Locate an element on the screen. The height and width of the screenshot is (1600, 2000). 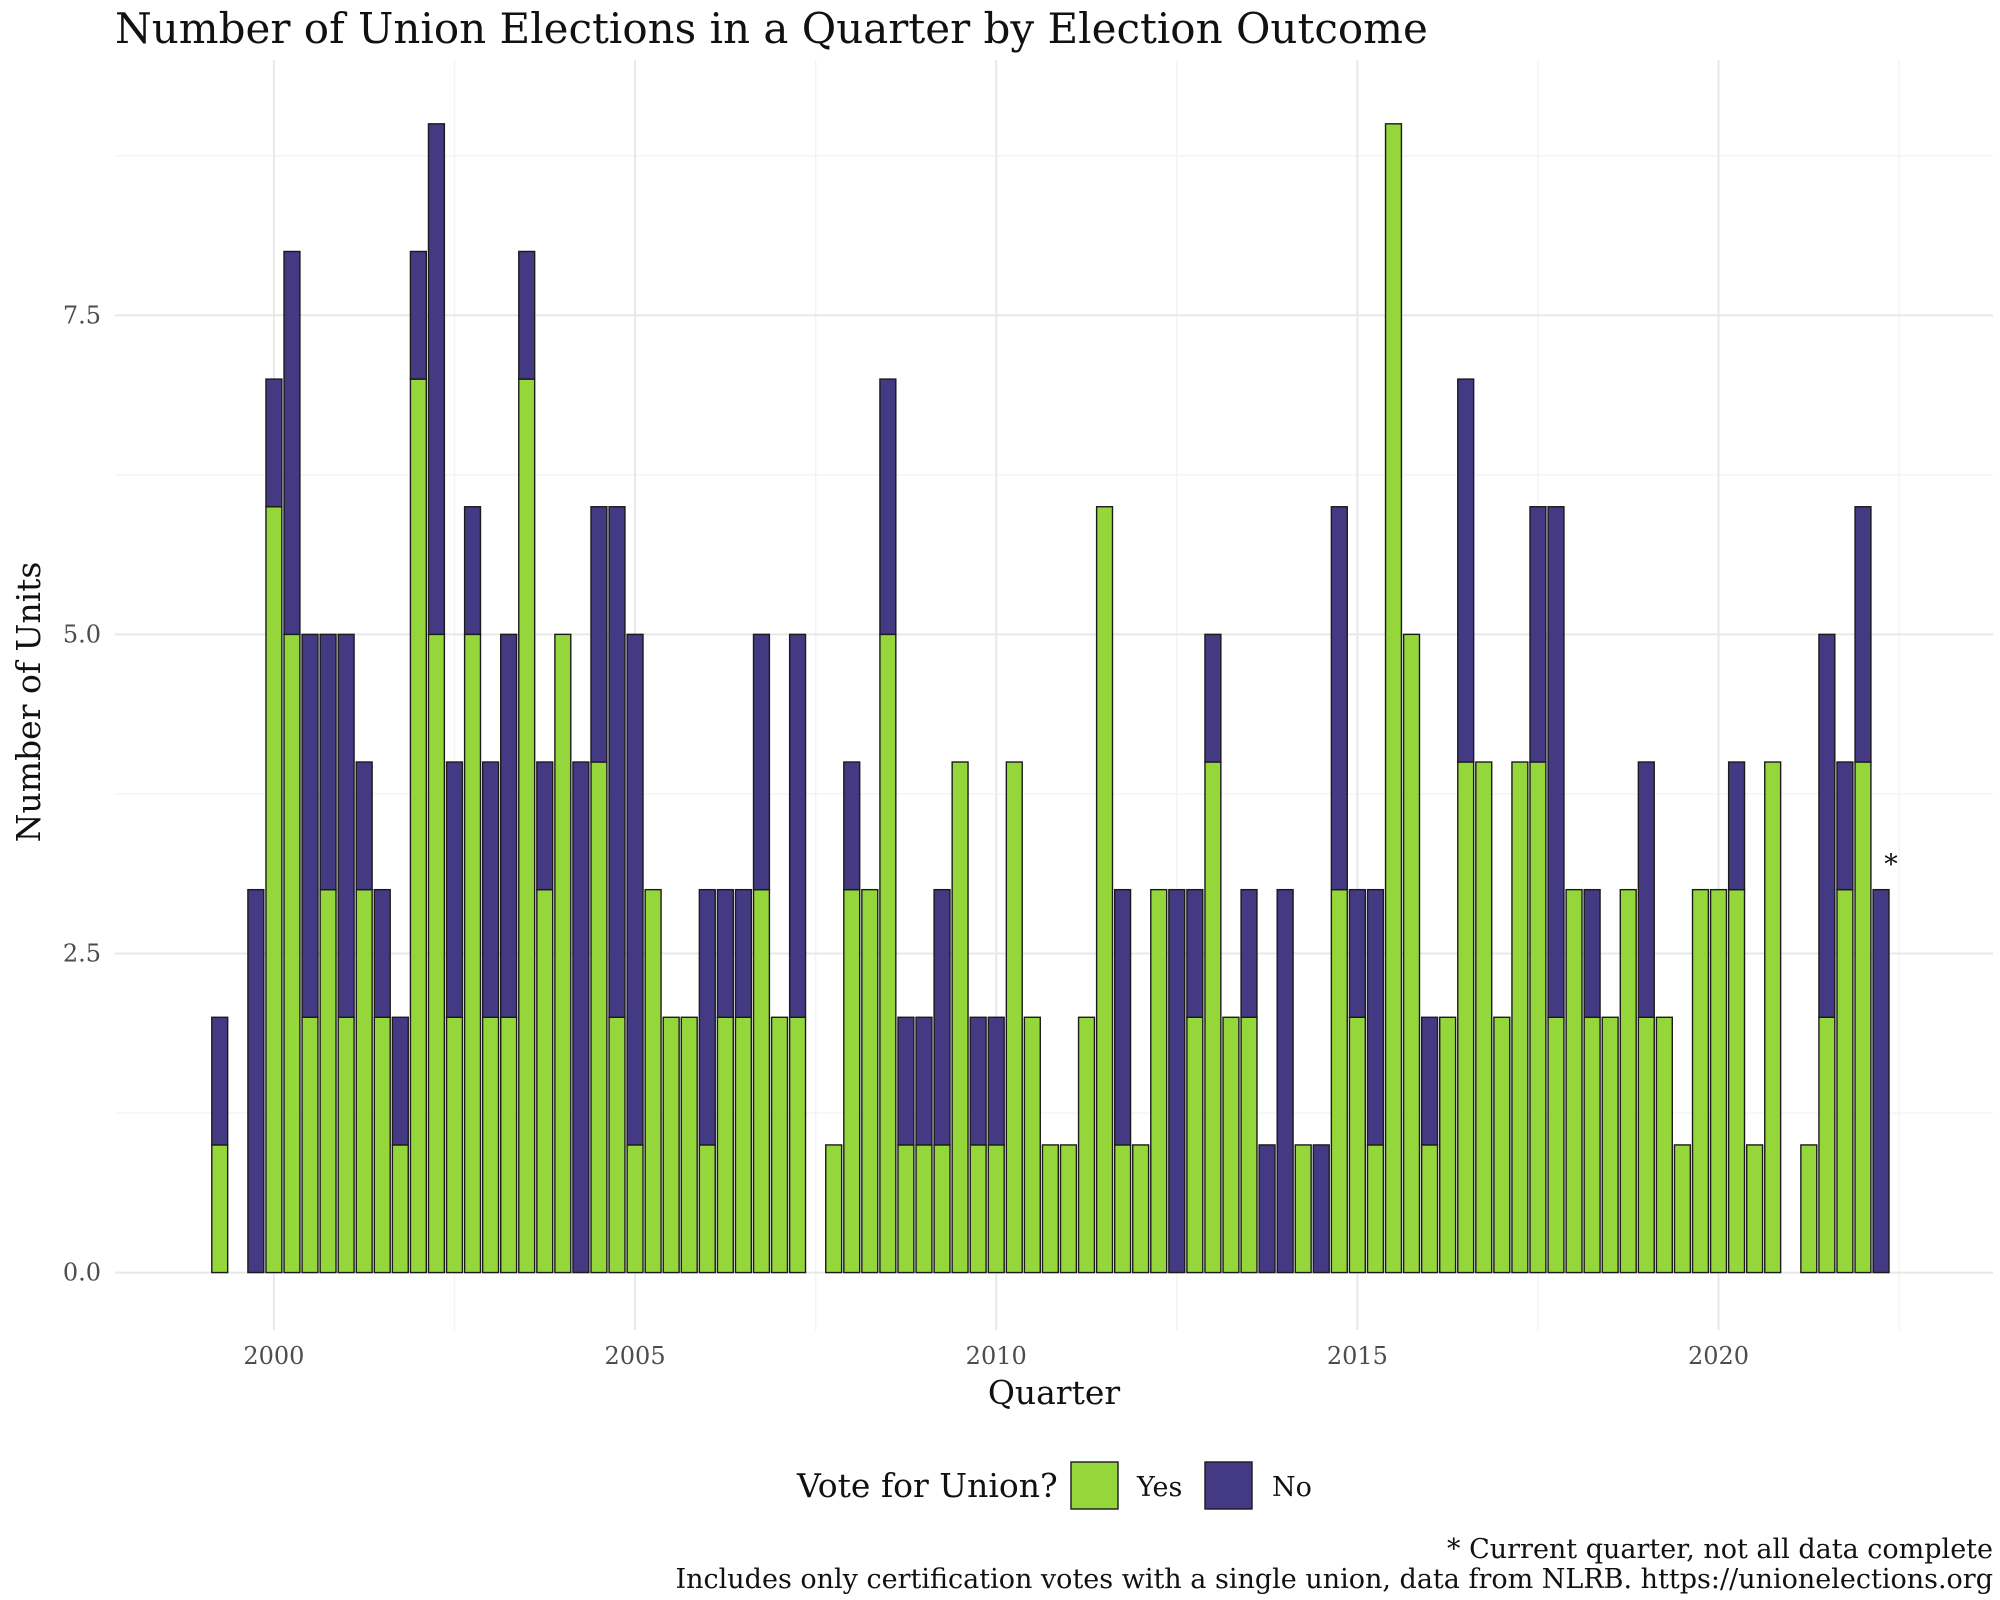
legend-title: Vote for Union? is located at coordinates (927, 1485).